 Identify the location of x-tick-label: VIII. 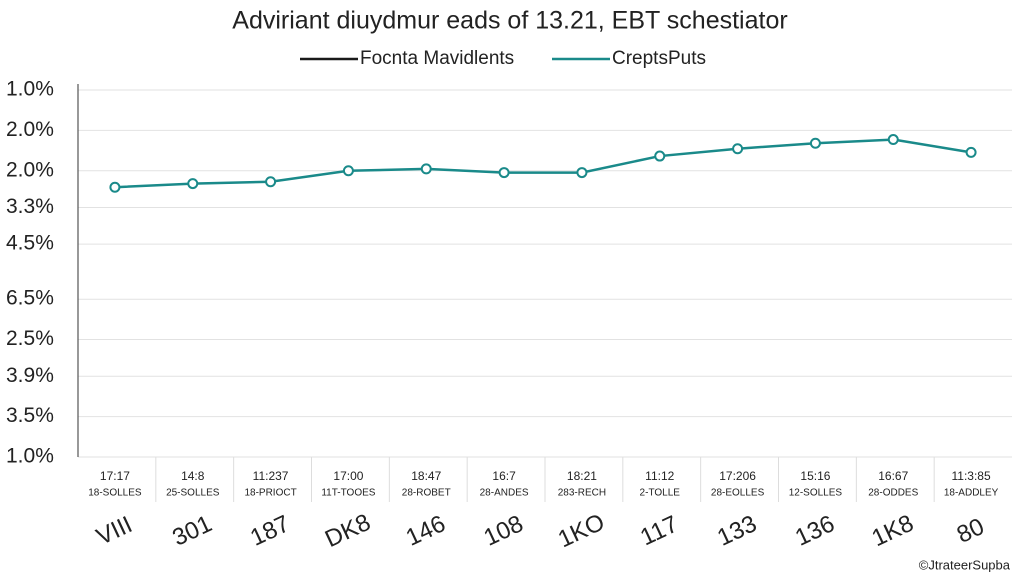
(114, 531).